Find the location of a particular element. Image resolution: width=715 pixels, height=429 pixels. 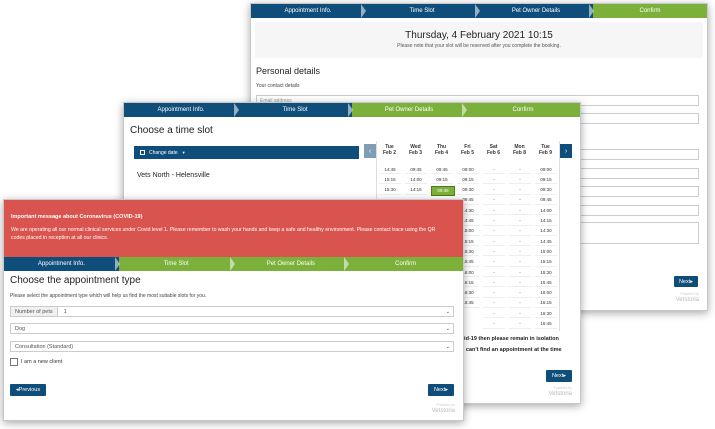

day-header: Tue Feb 9 is located at coordinates (545, 150).